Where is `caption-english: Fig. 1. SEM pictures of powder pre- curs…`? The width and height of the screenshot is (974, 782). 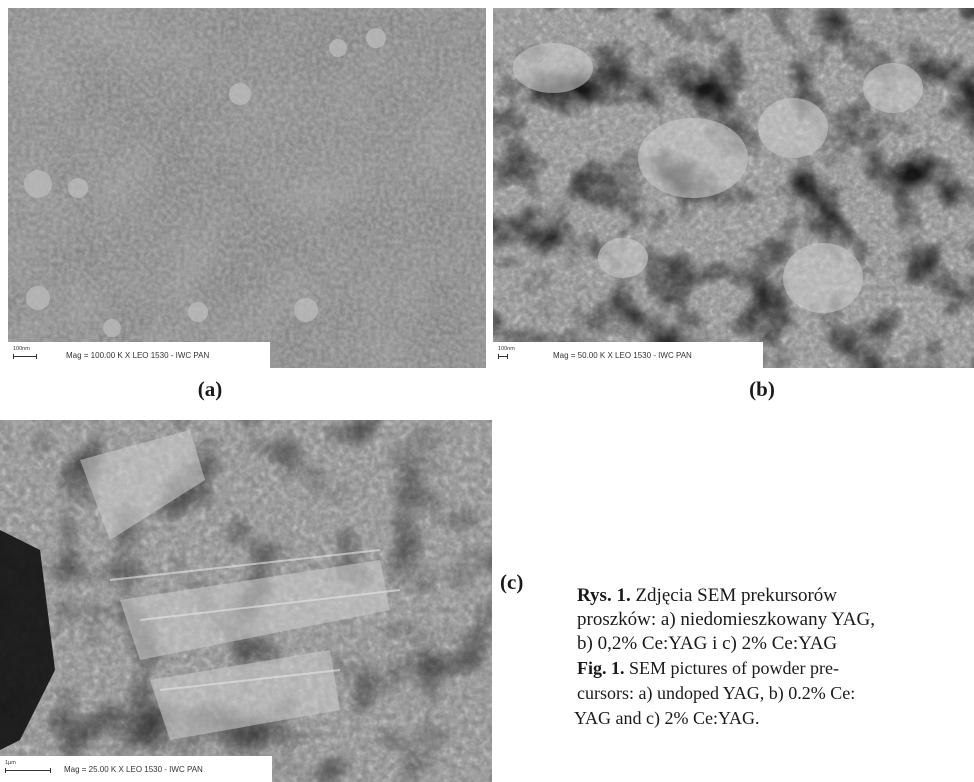 caption-english: Fig. 1. SEM pictures of powder pre- curs… is located at coordinates (774, 693).